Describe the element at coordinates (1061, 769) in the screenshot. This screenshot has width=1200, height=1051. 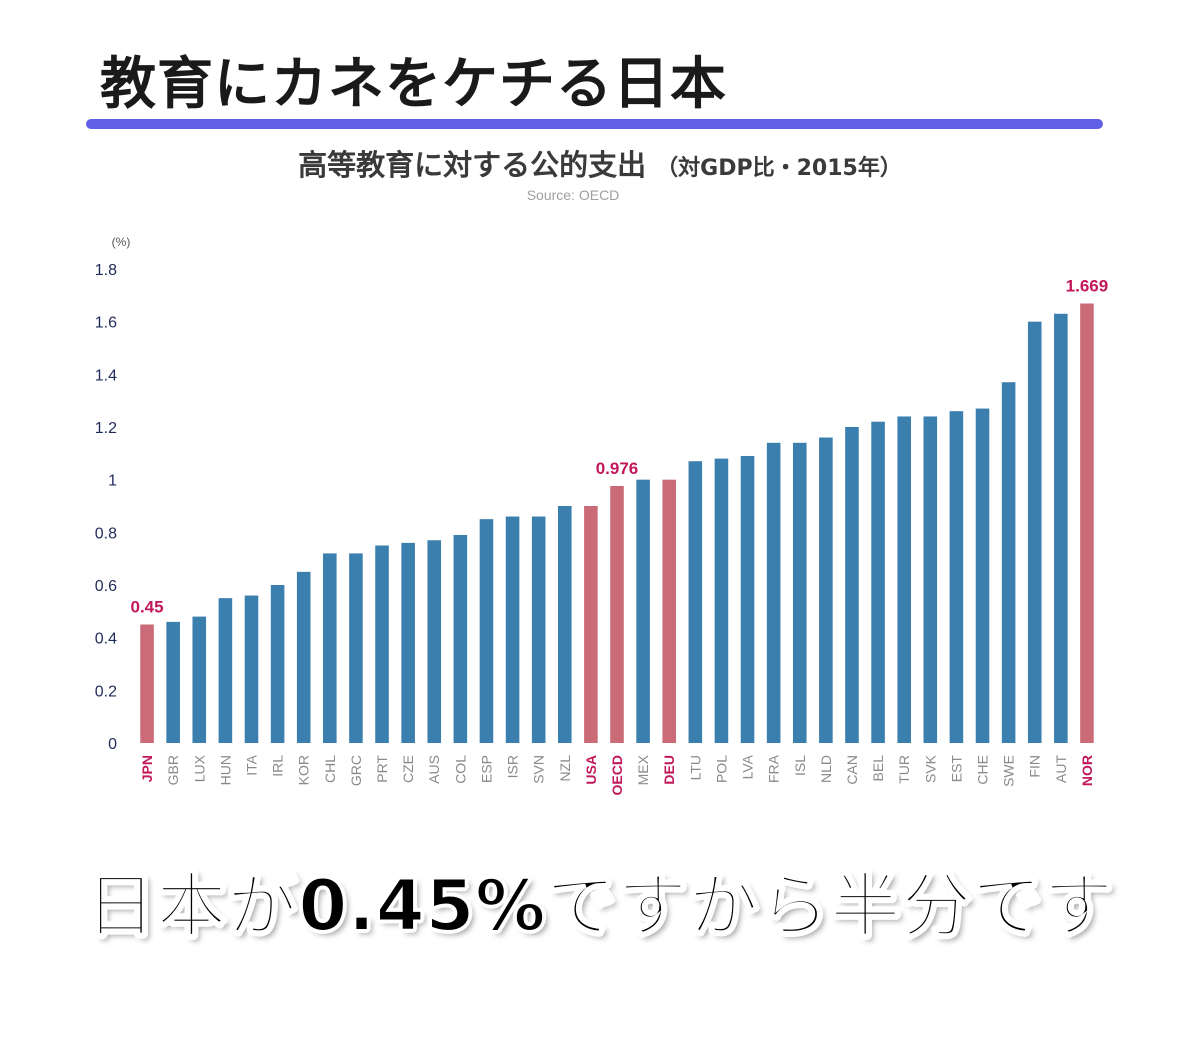
I see `x-tick-label-aut: AUT` at that location.